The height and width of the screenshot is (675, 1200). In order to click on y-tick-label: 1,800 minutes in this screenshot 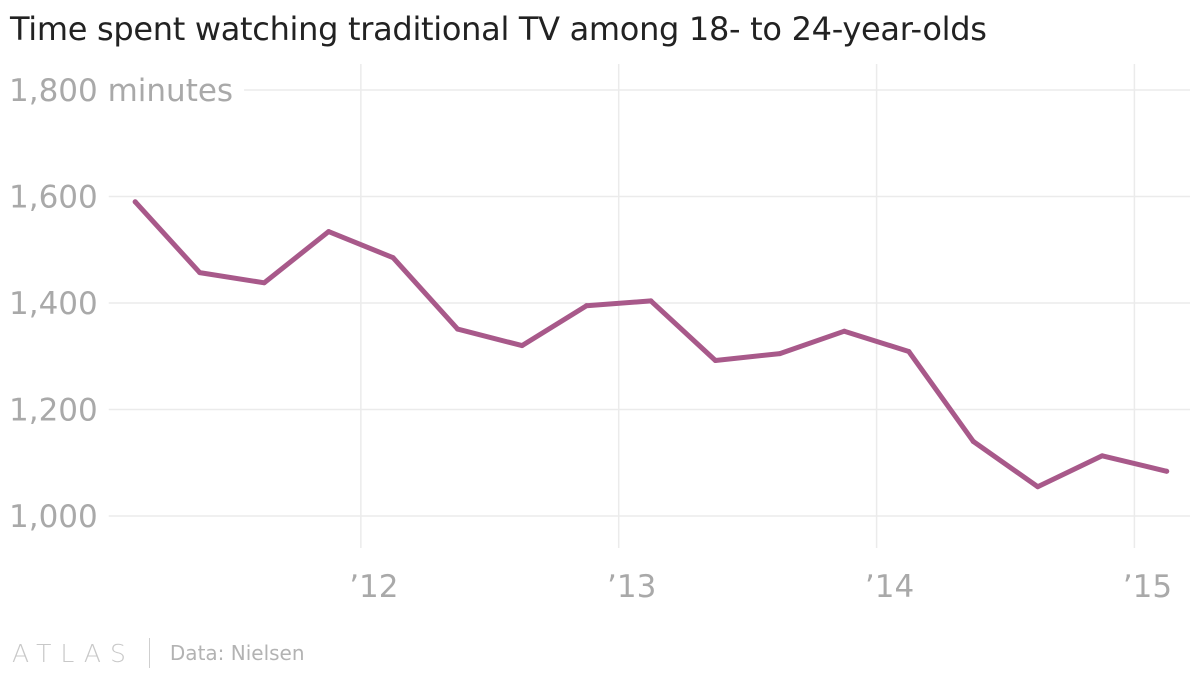, I will do `click(121, 91)`.